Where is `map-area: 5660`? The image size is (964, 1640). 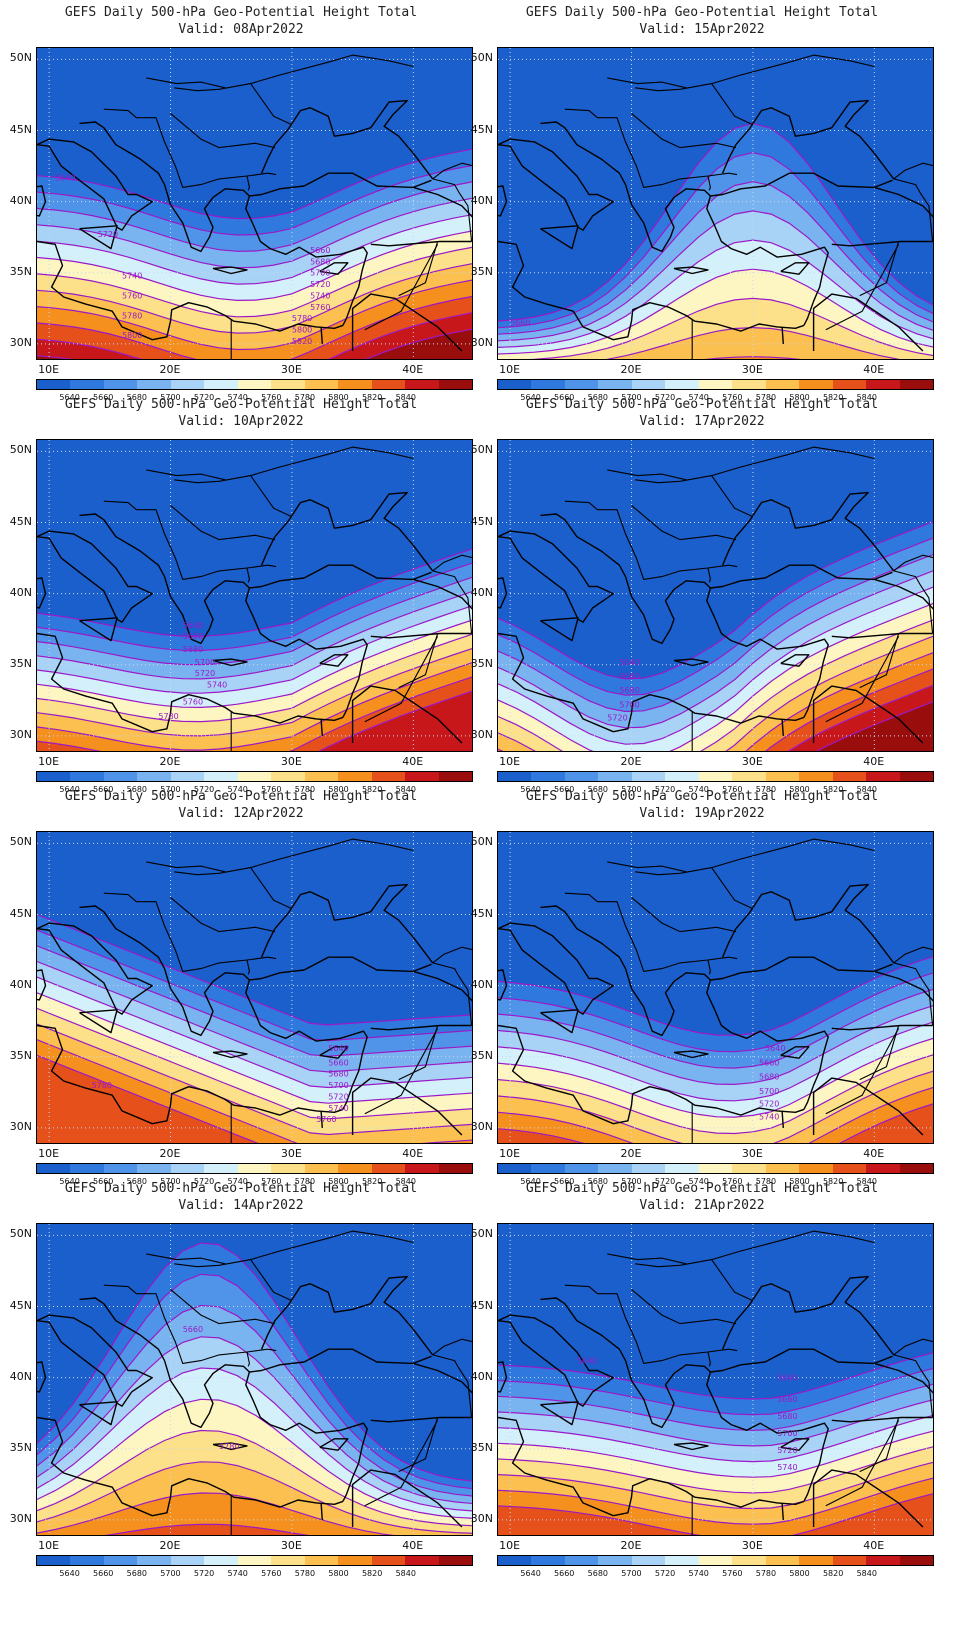
map-area: 5660 is located at coordinates (715, 203).